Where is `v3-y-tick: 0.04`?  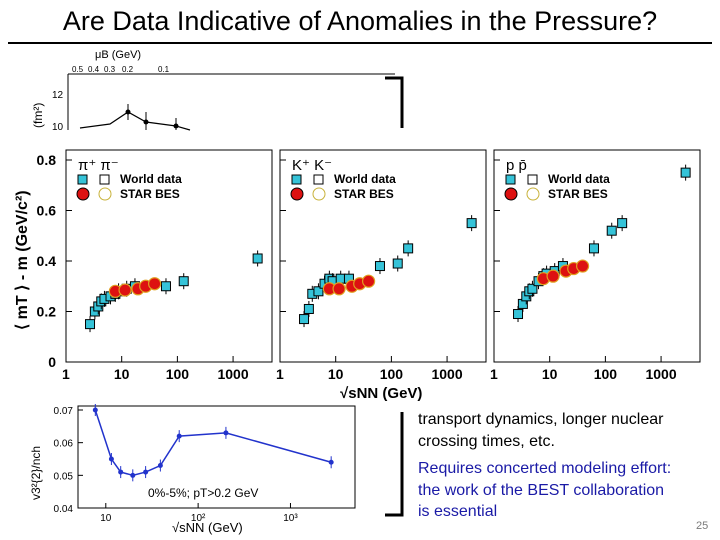
v3-y-tick: 0.04 is located at coordinates (64, 509).